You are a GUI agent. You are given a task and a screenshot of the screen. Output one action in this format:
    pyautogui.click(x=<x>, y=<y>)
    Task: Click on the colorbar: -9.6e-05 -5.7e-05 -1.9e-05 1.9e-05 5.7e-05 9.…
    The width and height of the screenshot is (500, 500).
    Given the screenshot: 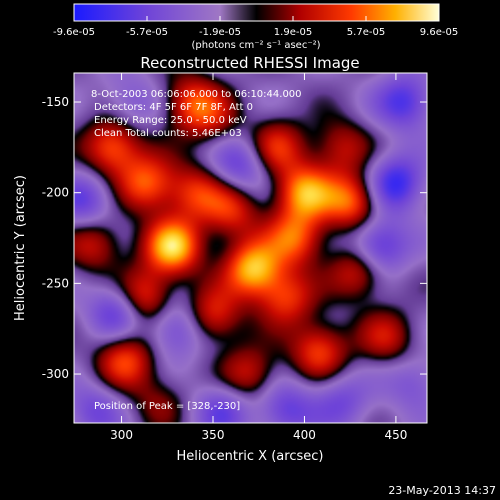 What is the action you would take?
    pyautogui.click(x=255, y=27)
    